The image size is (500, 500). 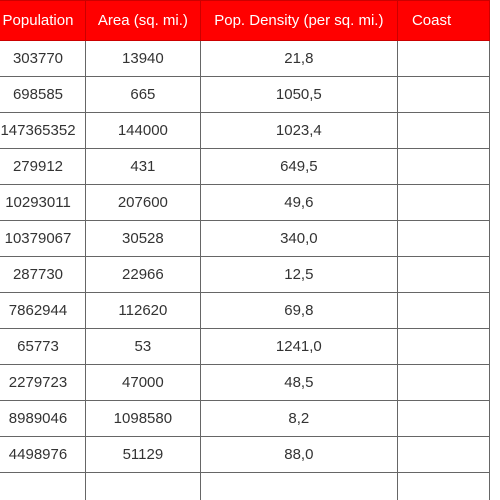 What do you see at coordinates (298, 346) in the screenshot?
I see `cell-pop-density: 1241,0` at bounding box center [298, 346].